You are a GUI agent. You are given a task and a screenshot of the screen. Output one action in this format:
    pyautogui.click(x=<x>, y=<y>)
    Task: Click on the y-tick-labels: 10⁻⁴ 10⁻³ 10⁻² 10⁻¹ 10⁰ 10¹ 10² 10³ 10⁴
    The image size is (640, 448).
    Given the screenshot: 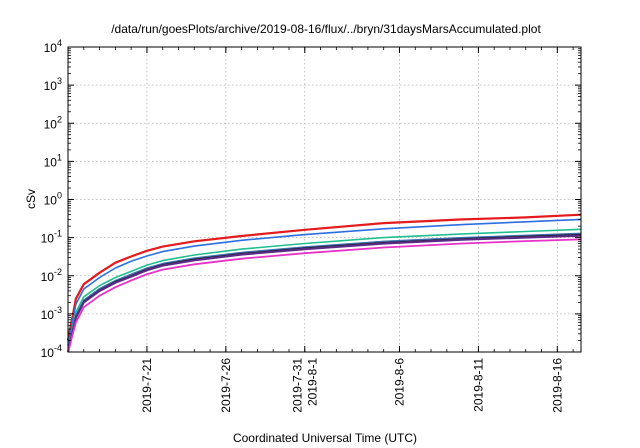 What is the action you would take?
    pyautogui.click(x=51, y=199)
    